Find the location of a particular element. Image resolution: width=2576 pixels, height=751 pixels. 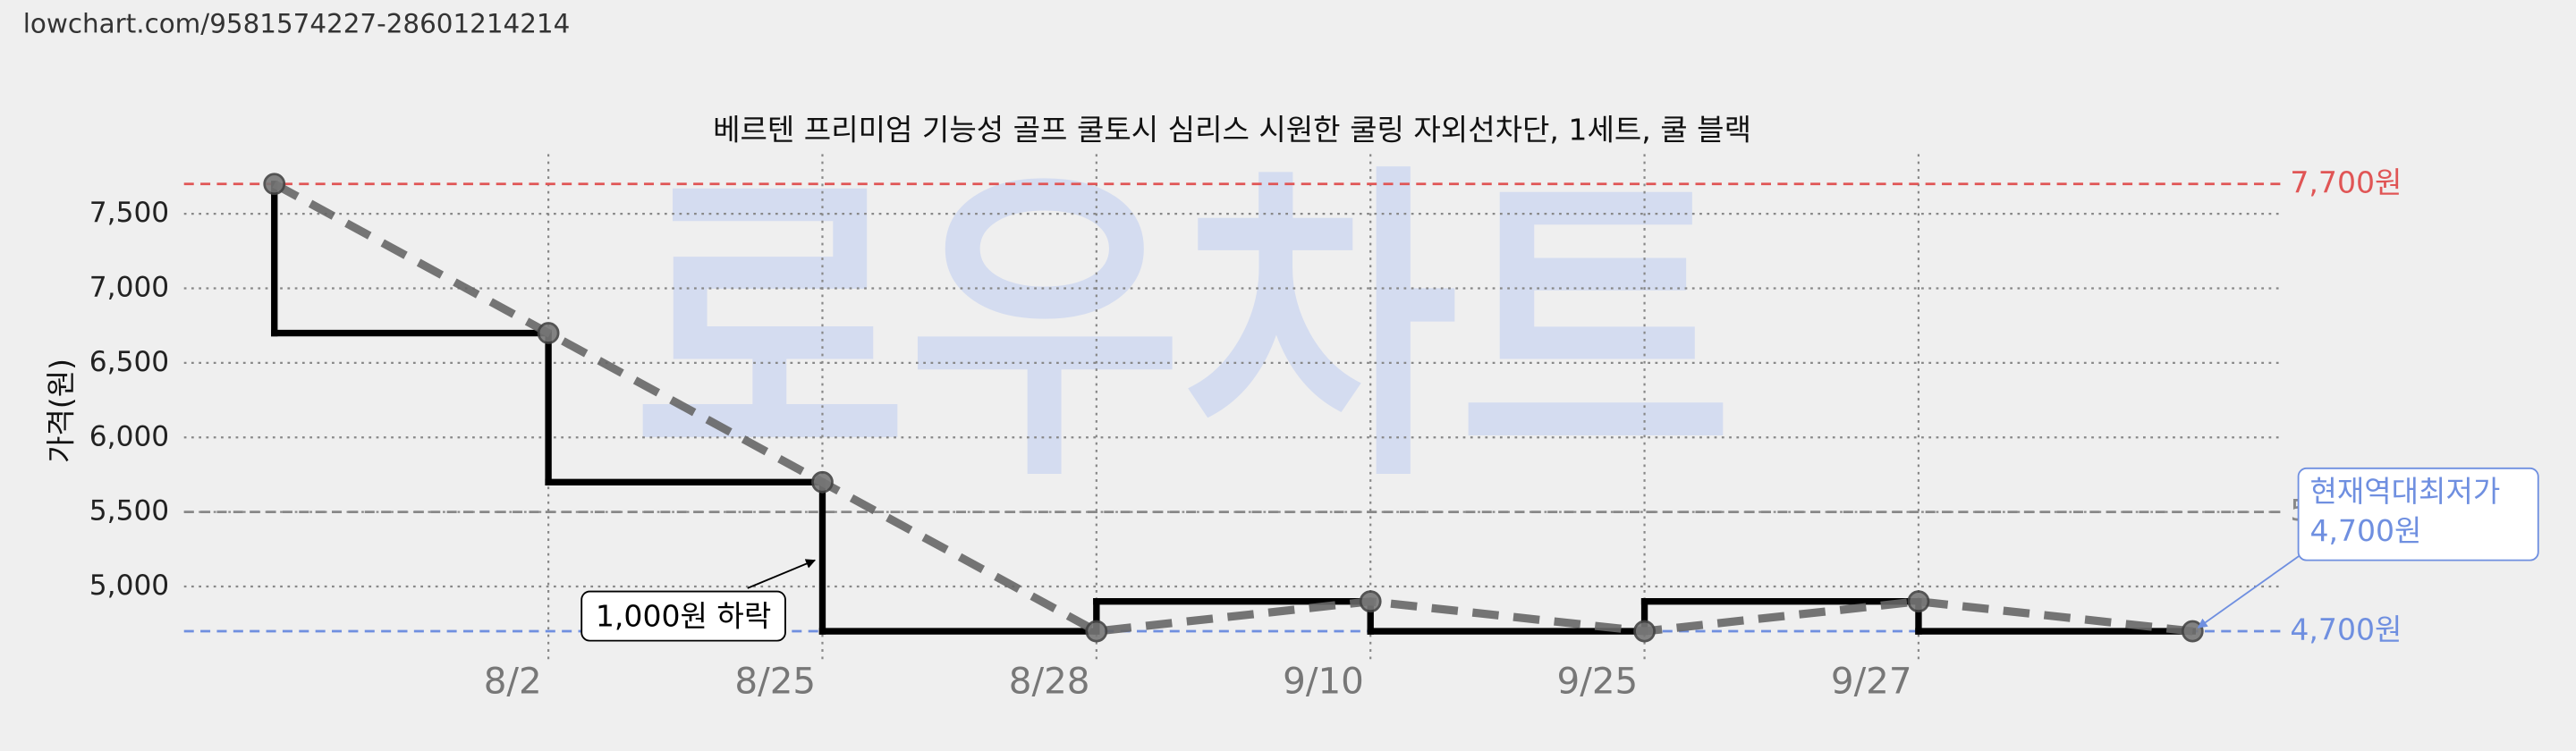

x-tick-label: 9/27 is located at coordinates (1871, 680).